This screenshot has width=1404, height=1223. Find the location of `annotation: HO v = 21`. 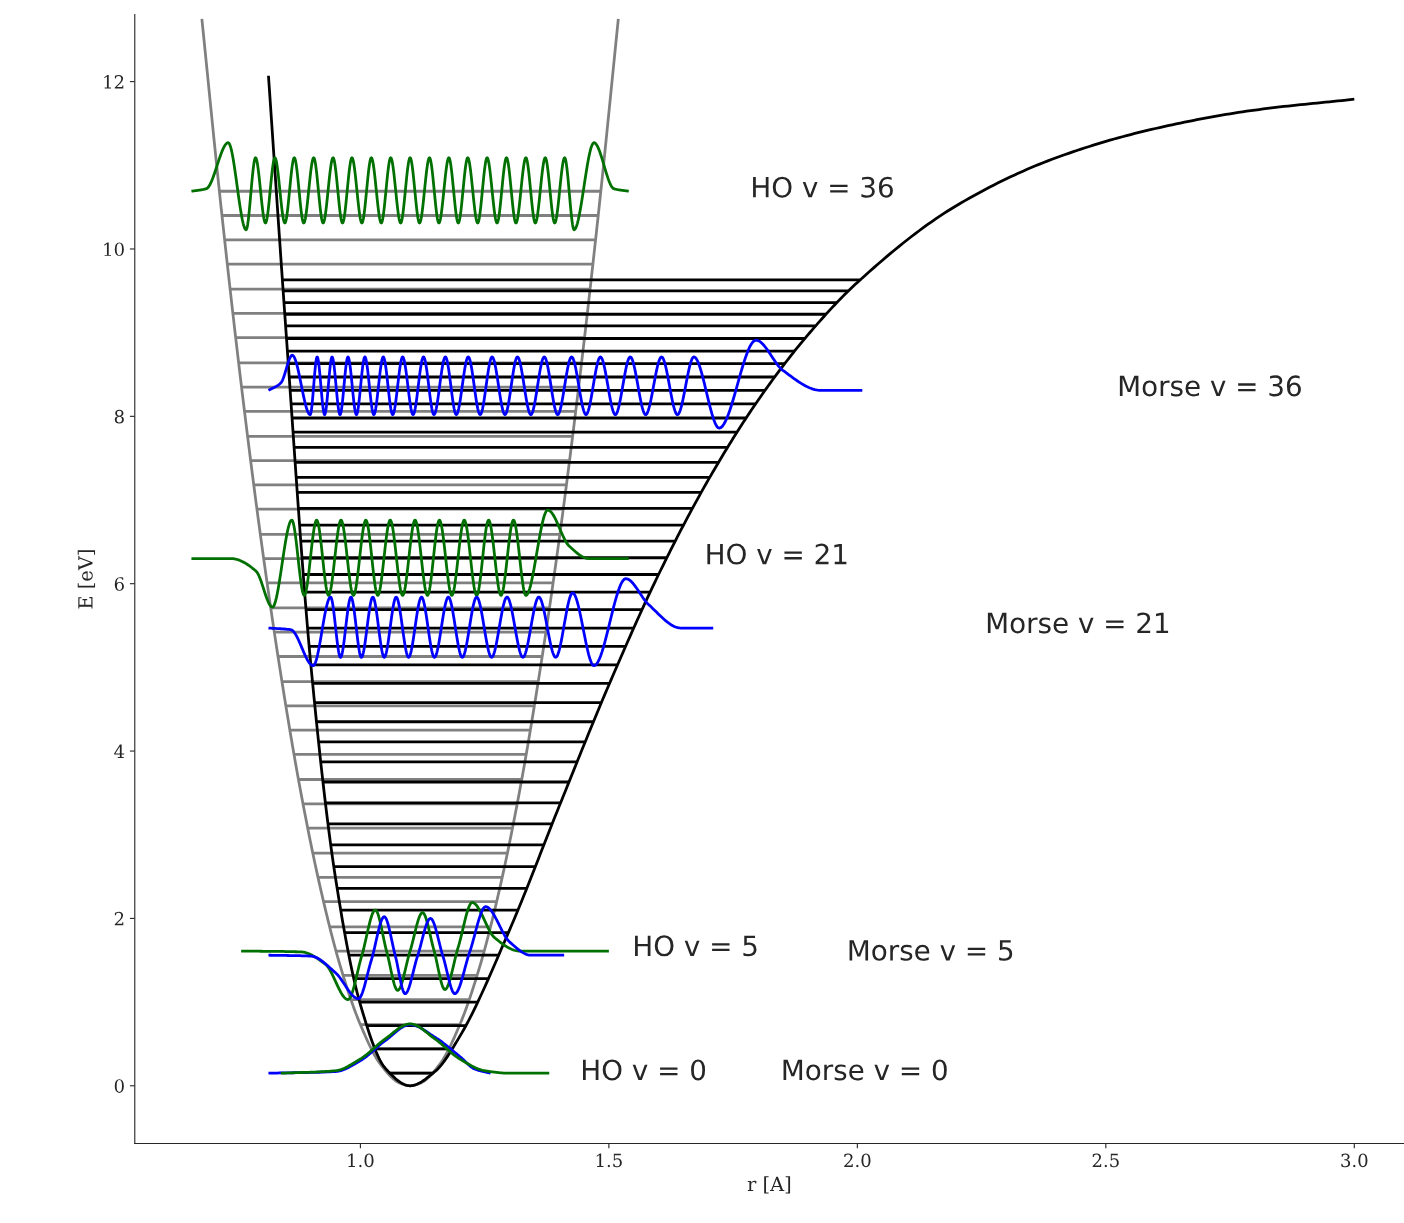

annotation: HO v = 21 is located at coordinates (777, 554).